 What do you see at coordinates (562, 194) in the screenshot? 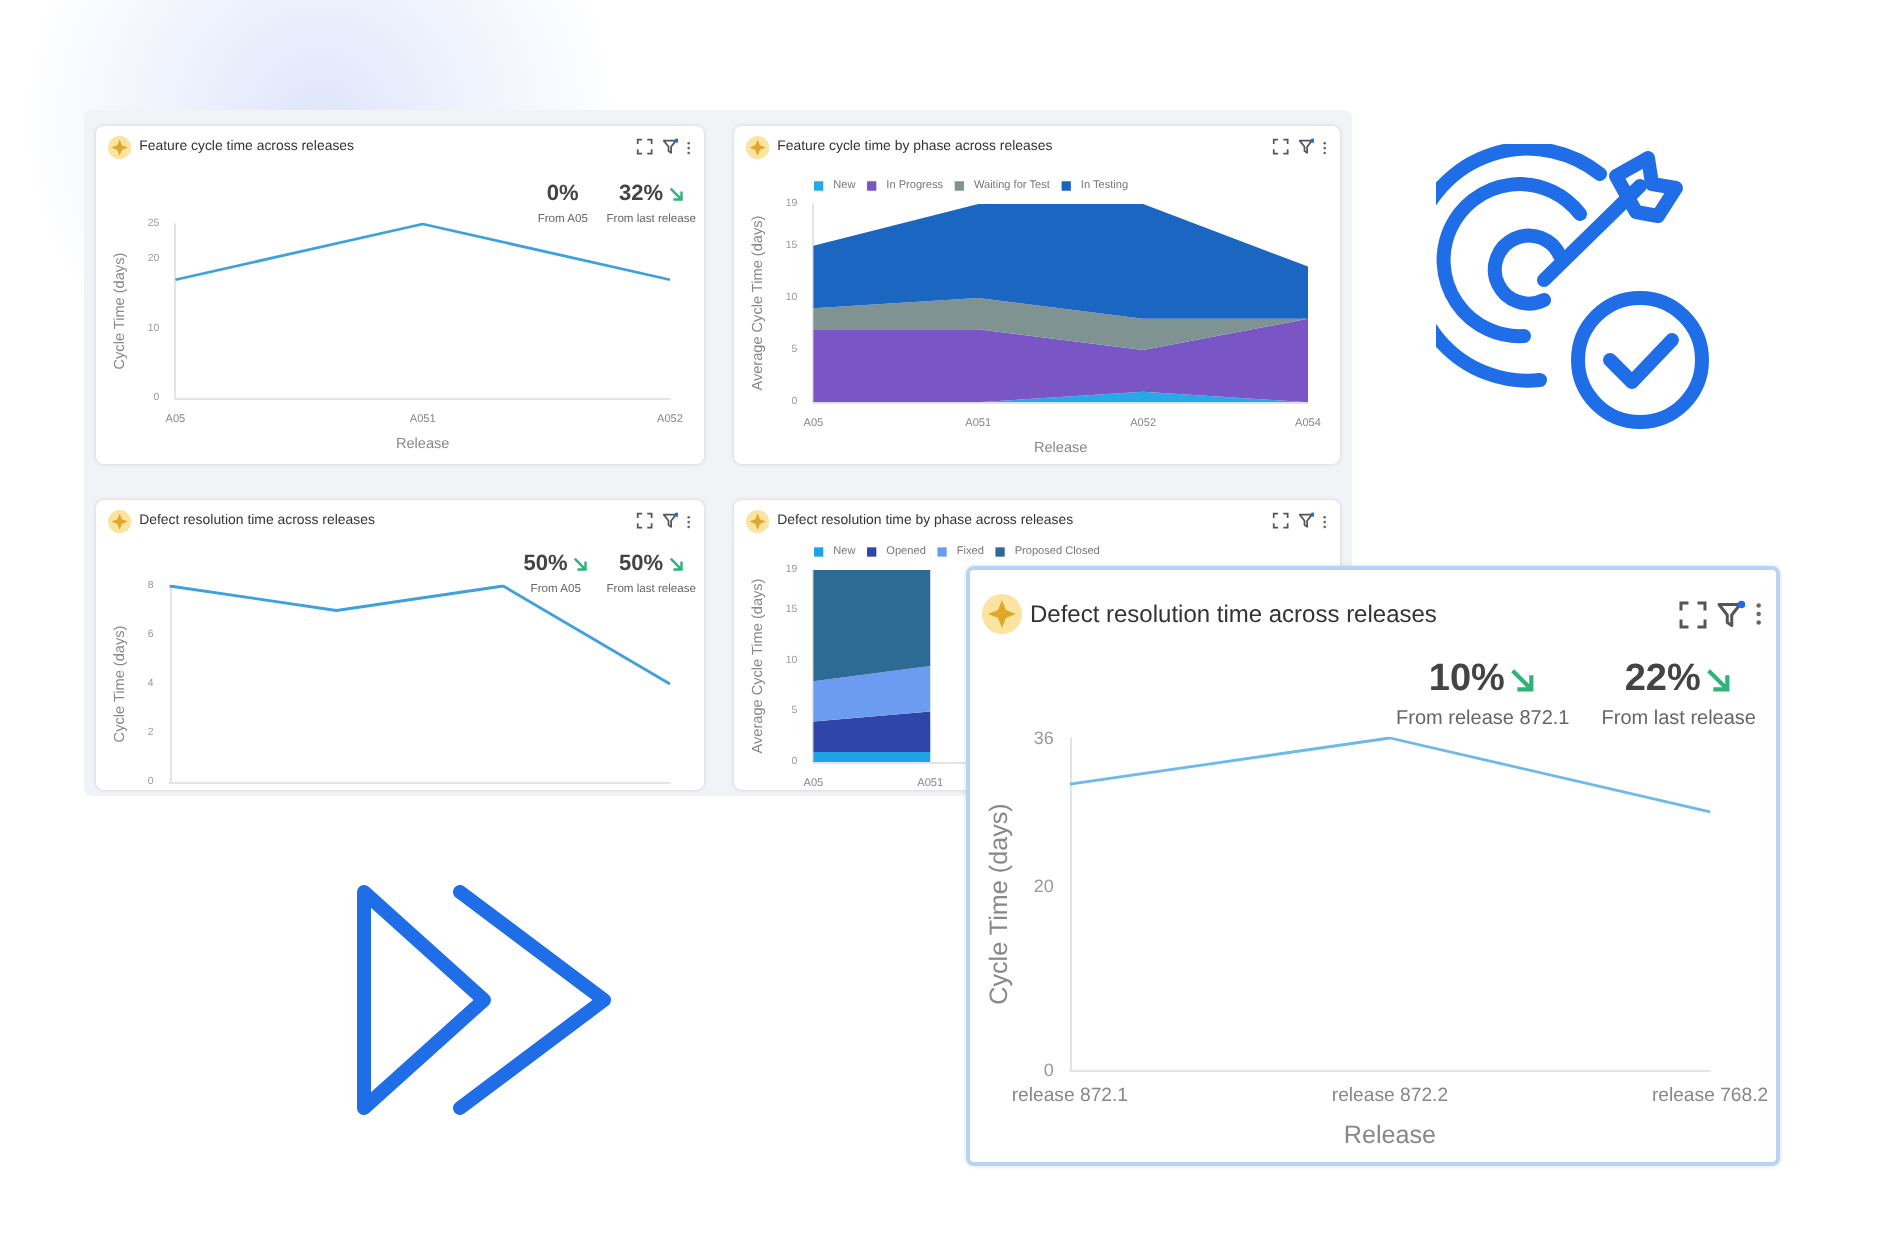
I see `text: 0%` at bounding box center [562, 194].